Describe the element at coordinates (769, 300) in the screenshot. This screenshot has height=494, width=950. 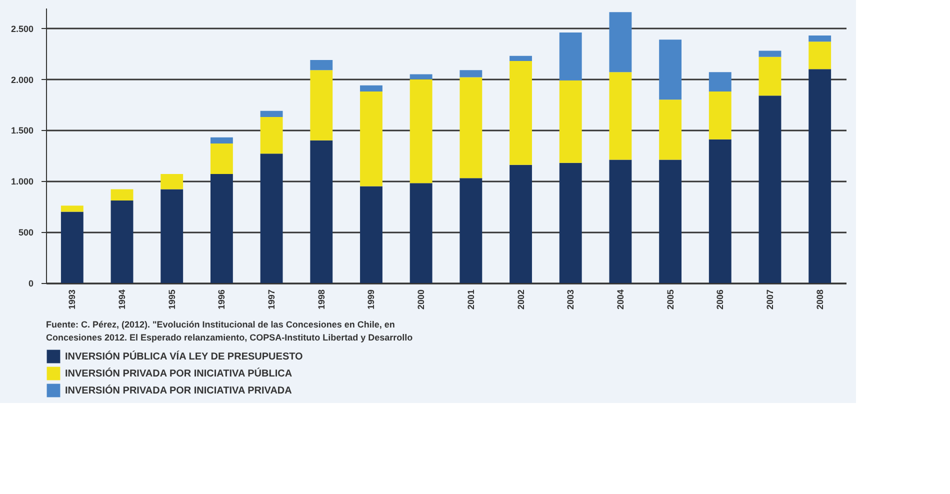
I see `x-tick-label: 2007` at that location.